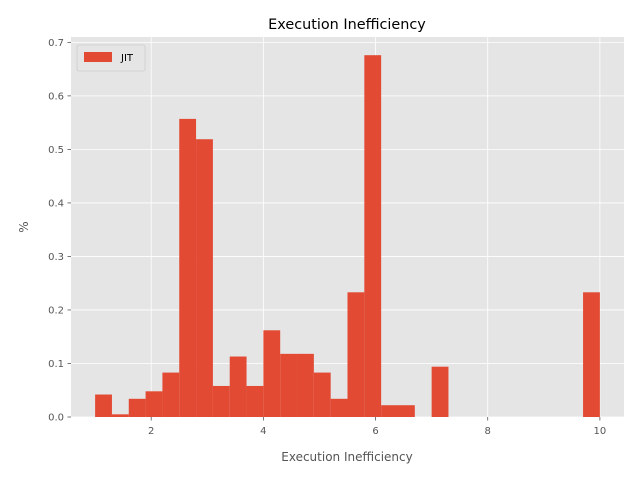 This screenshot has width=640, height=480. I want to click on y-axis-label: %, so click(24, 226).